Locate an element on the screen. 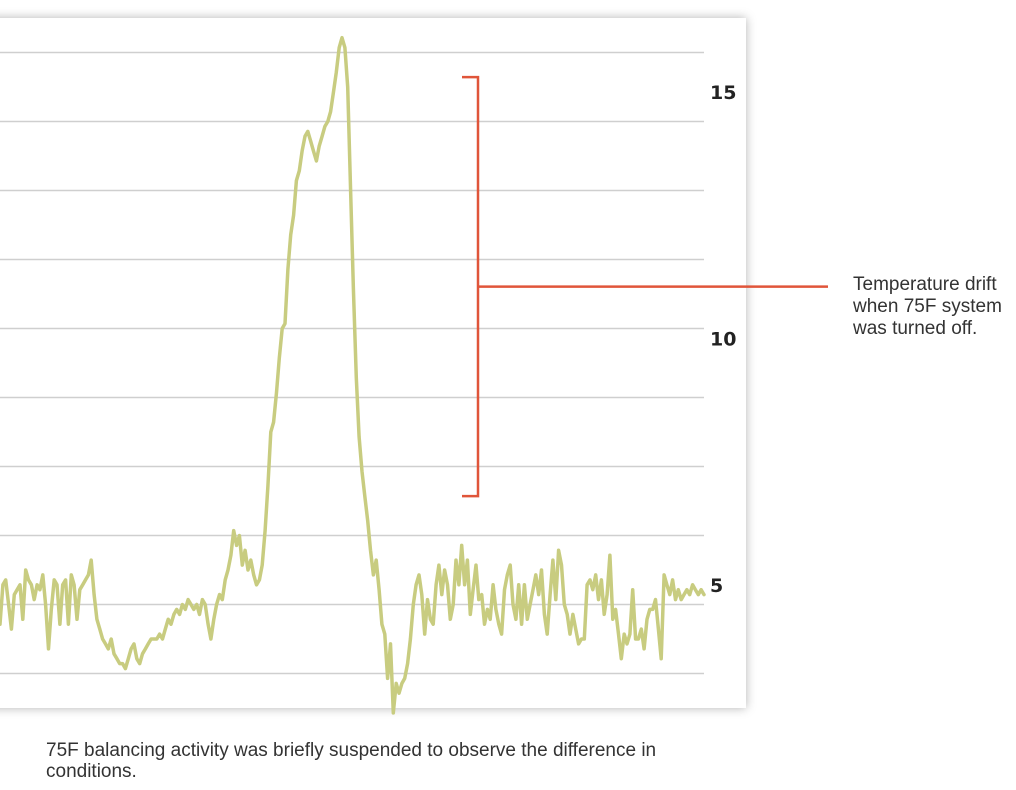  y-axis-ticks: 5 10 15 is located at coordinates (723, 339).